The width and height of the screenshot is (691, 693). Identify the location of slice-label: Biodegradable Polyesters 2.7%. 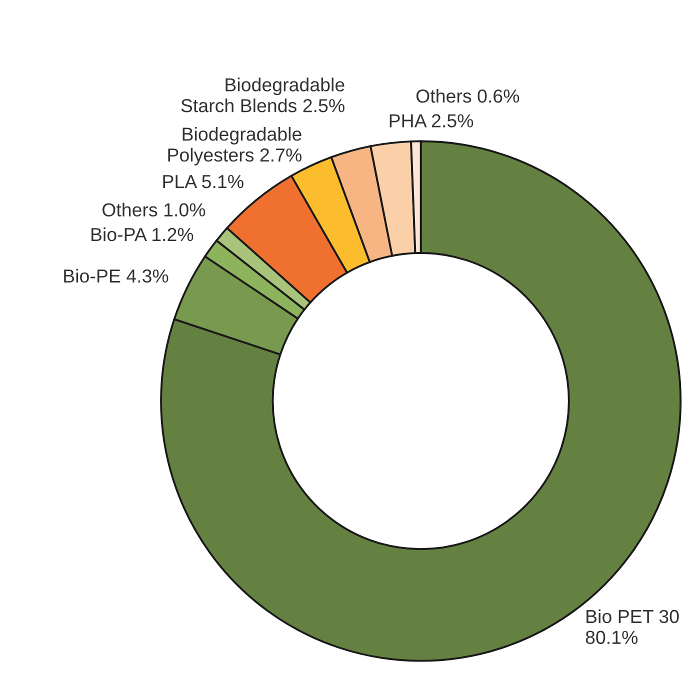
(235, 146).